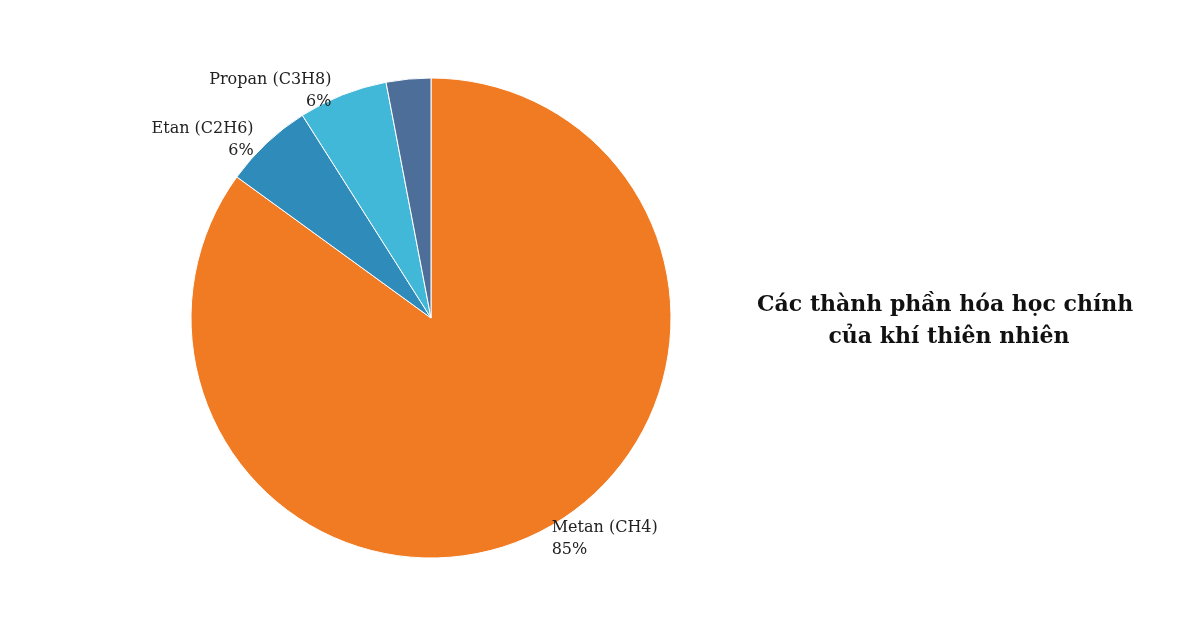  Describe the element at coordinates (604, 526) in the screenshot. I see `slice-label: Metan (CH4)` at that location.